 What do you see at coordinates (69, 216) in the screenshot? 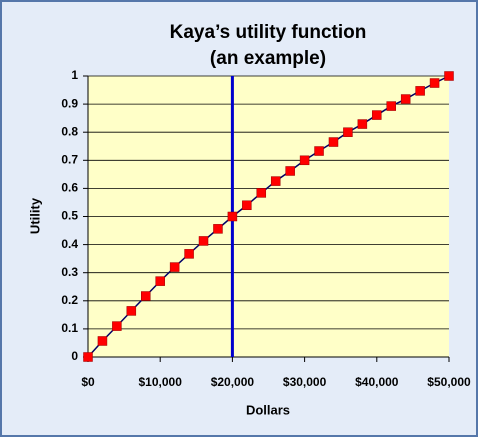
I see `y-tick-label: 0.5` at bounding box center [69, 216].